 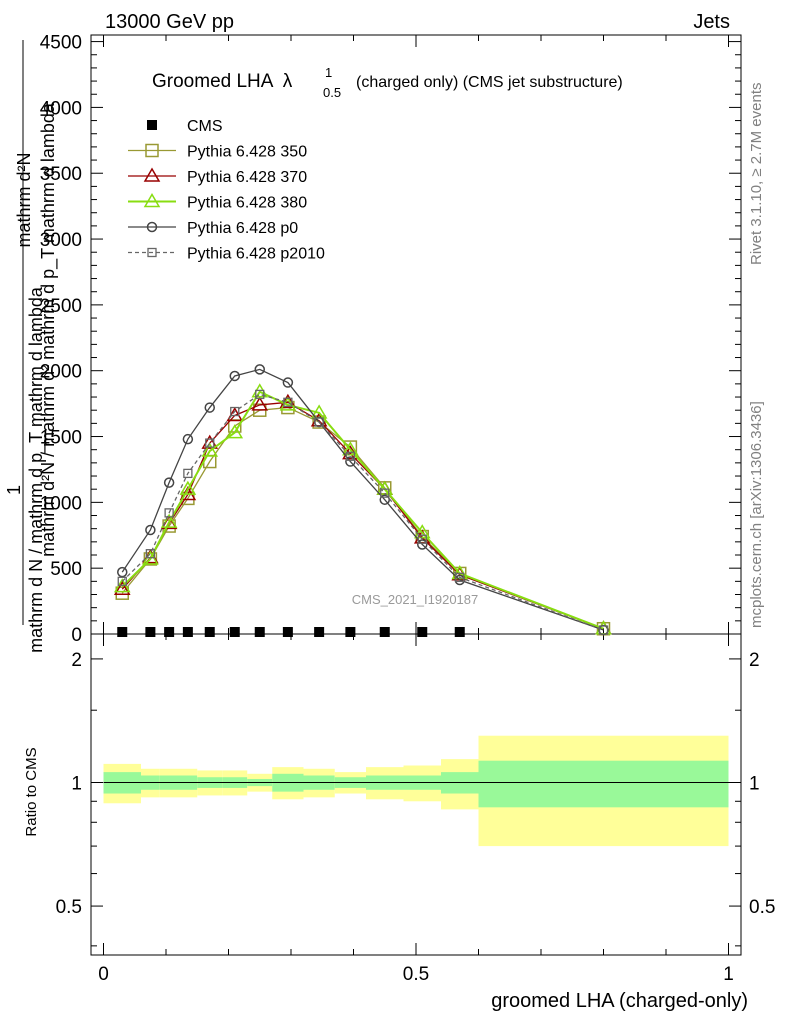 What do you see at coordinates (754, 783) in the screenshot?
I see `ratio-tick-label-right: 1` at bounding box center [754, 783].